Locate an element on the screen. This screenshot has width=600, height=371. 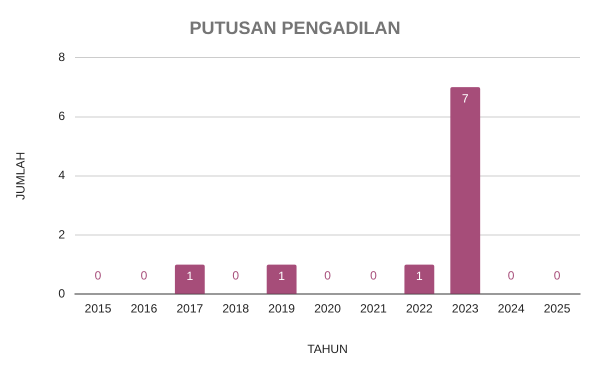
x-tick-label: 2015 is located at coordinates (98, 309).